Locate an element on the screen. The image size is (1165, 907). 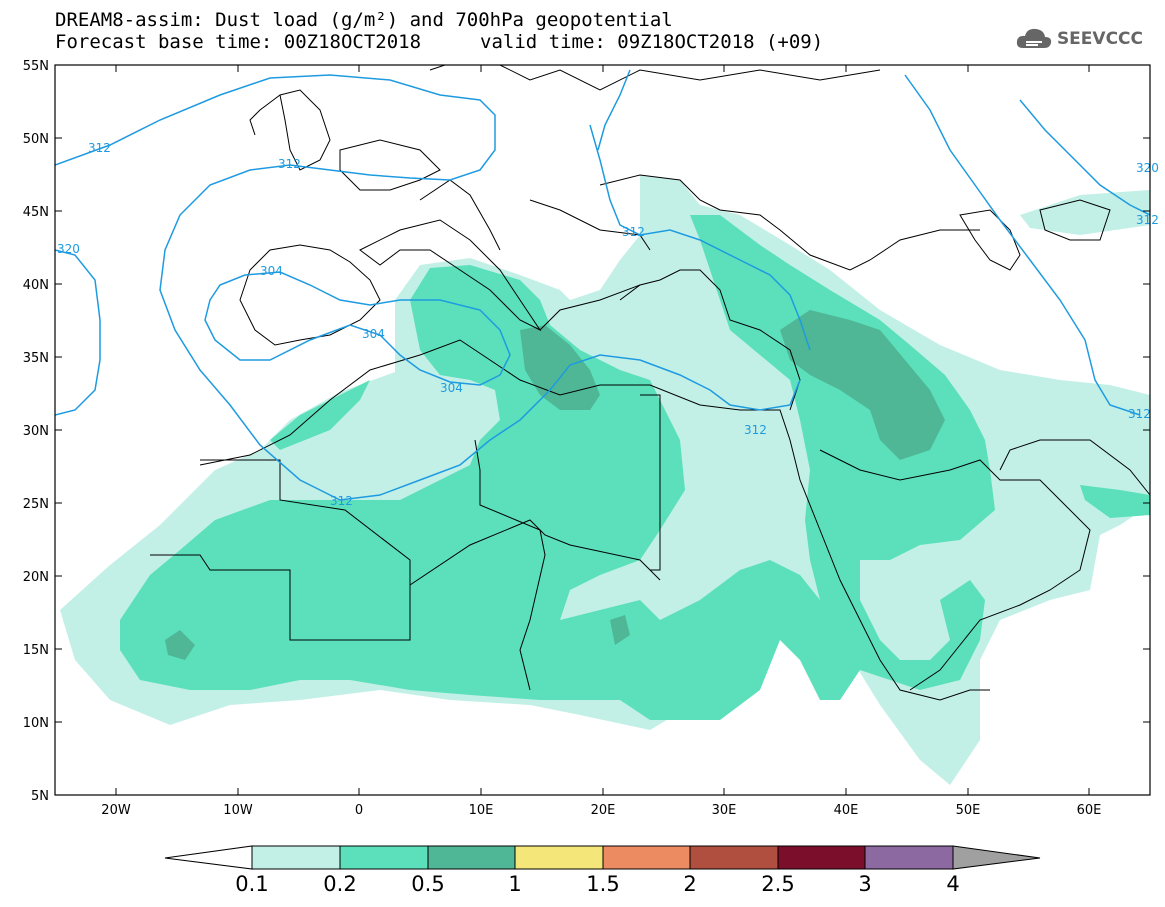
colorbar-label: 0.5 is located at coordinates (428, 884).